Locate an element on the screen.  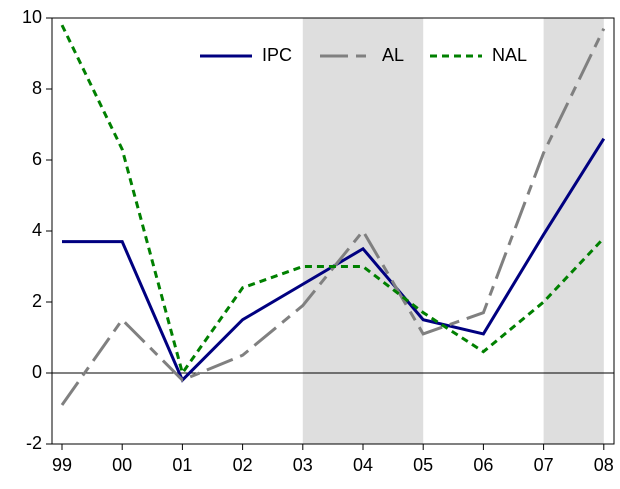
x-tick-label: 99 is located at coordinates (62, 465).